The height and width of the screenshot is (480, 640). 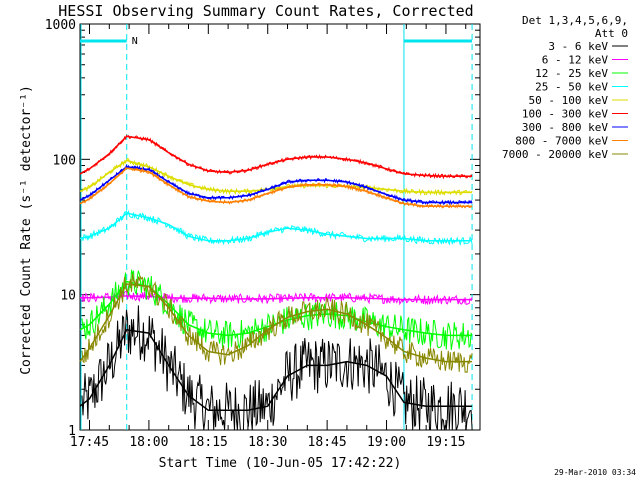 What do you see at coordinates (280, 463) in the screenshot?
I see `x-axis-label: Start Time (10-Jun-05 17:42:22)` at bounding box center [280, 463].